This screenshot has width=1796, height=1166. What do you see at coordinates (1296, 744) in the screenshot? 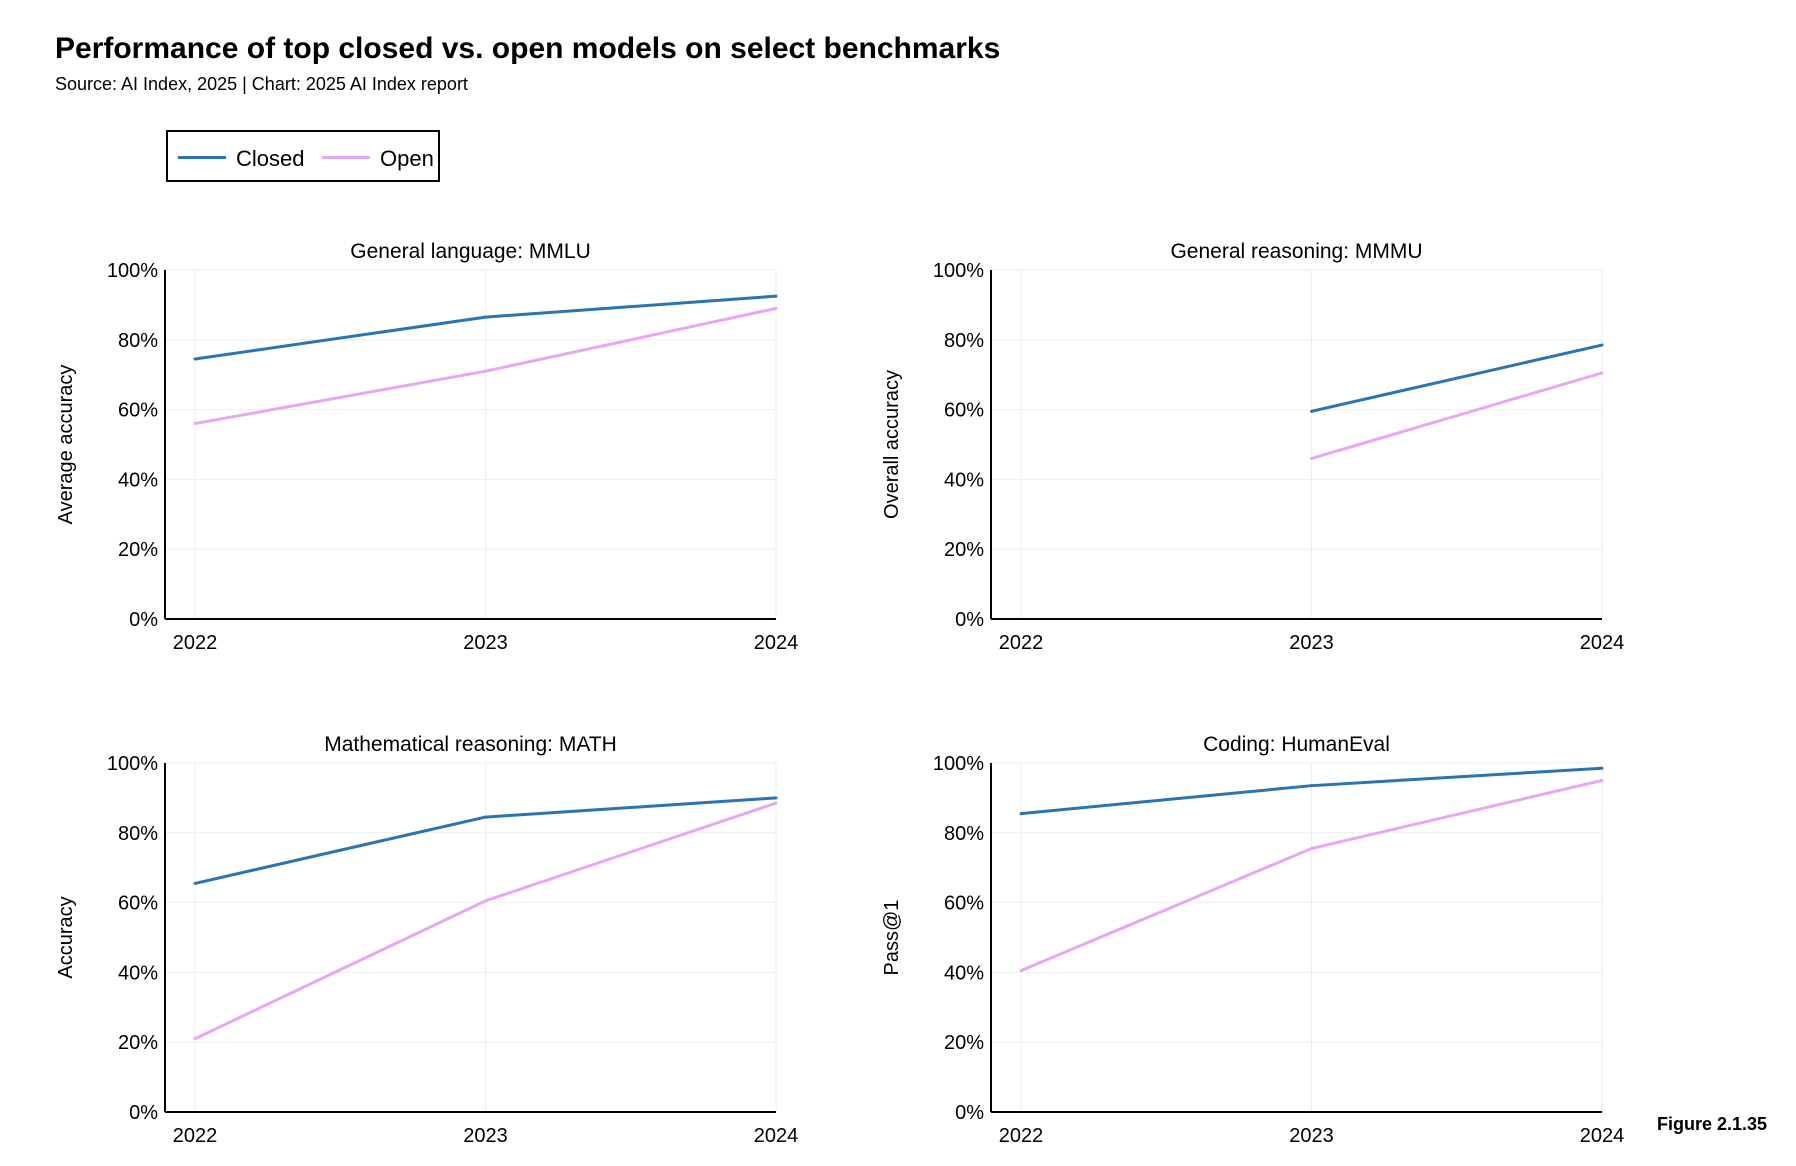
I see `chart-title: Coding: HumanEval` at bounding box center [1296, 744].